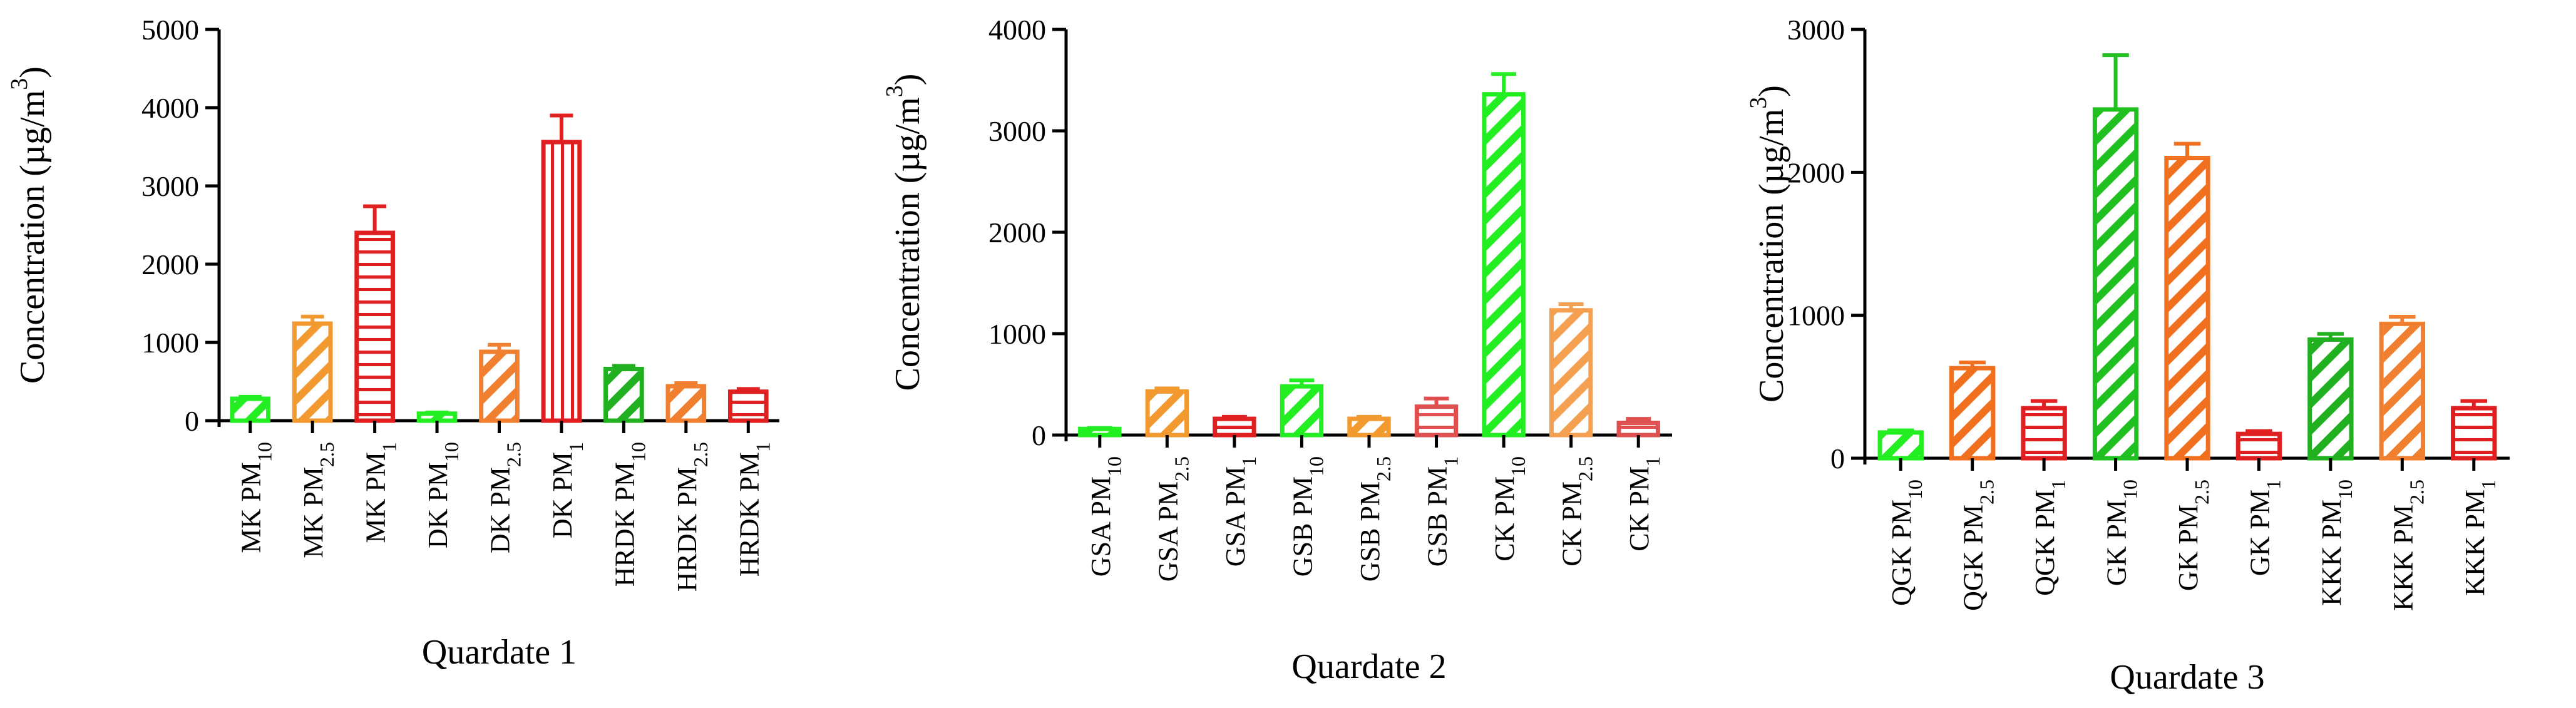 This screenshot has width=2576, height=708. What do you see at coordinates (505, 497) in the screenshot?
I see `category-label: DK PM2.5` at bounding box center [505, 497].